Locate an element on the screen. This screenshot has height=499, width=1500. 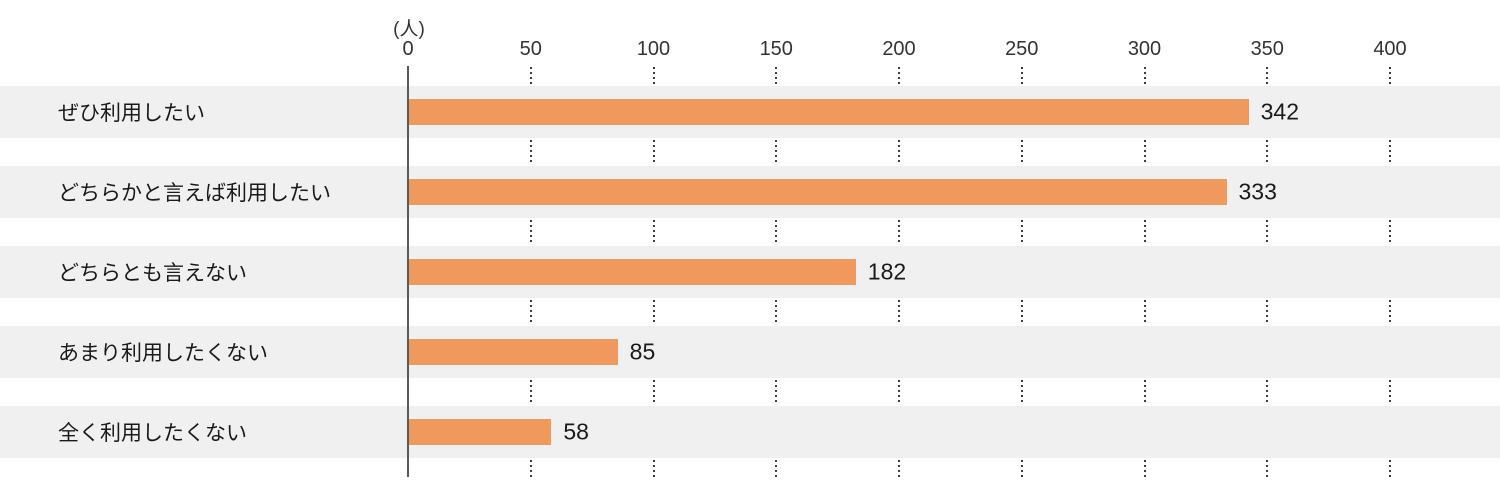
category-label: あまり利用したくない is located at coordinates (163, 353).